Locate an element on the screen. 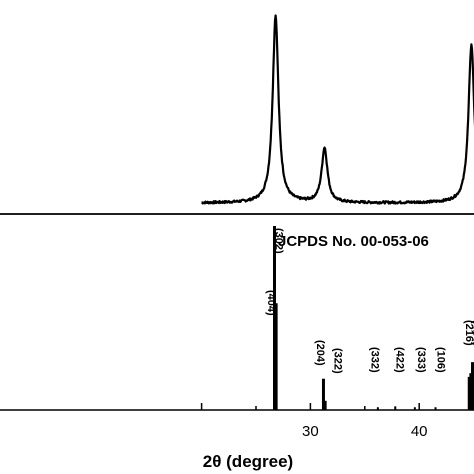  x-ticks: 30405060 is located at coordinates (337, 421).